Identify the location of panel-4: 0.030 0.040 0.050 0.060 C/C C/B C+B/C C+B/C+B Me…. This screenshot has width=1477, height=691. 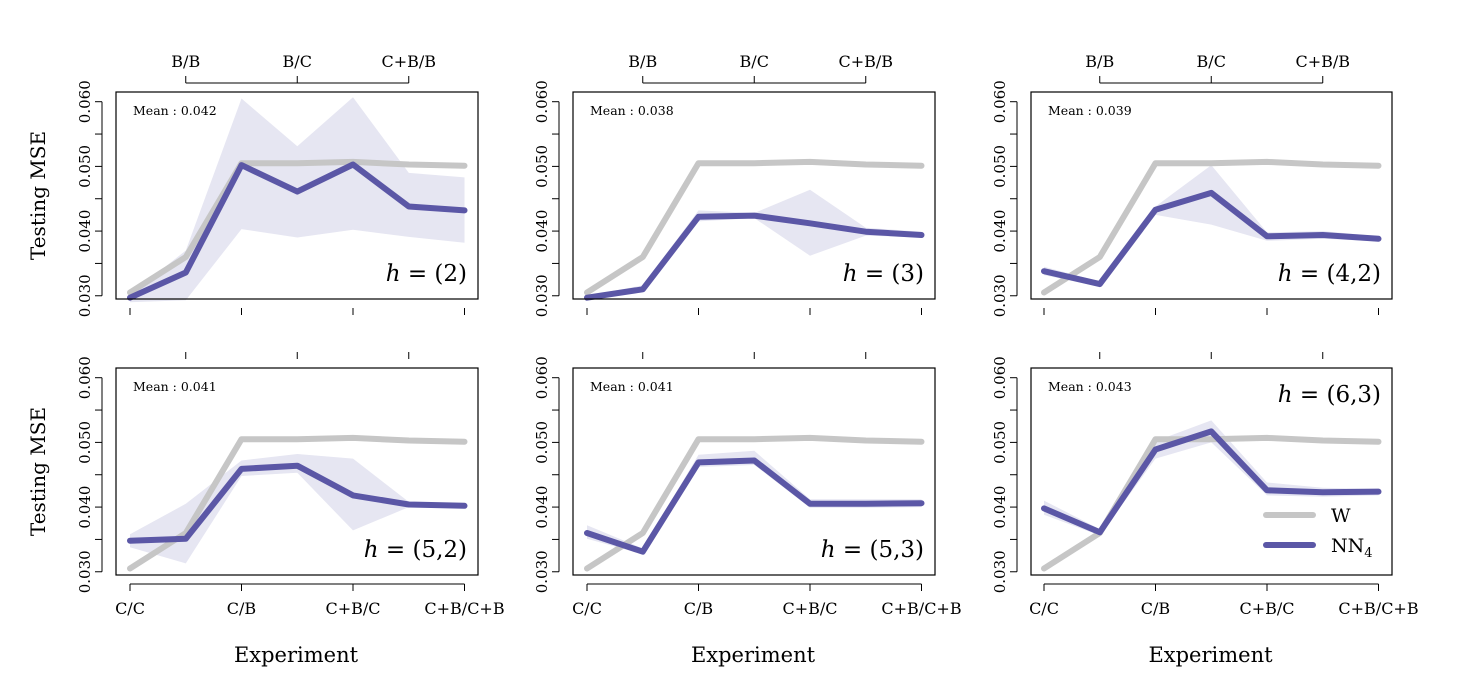
(265, 509).